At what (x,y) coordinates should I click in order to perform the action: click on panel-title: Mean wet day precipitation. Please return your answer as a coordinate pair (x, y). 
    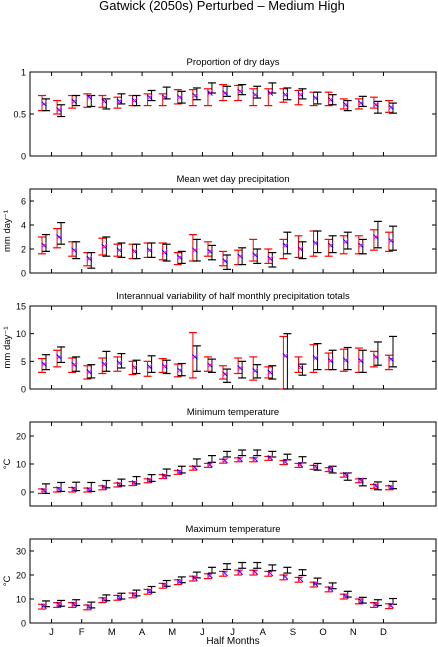
    Looking at the image, I should click on (232, 179).